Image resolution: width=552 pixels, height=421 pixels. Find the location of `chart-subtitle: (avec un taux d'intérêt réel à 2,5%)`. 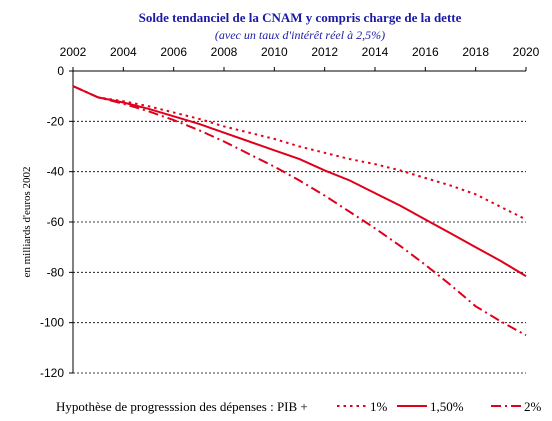

chart-subtitle: (avec un taux d'intérêt réel à 2,5%) is located at coordinates (300, 35).